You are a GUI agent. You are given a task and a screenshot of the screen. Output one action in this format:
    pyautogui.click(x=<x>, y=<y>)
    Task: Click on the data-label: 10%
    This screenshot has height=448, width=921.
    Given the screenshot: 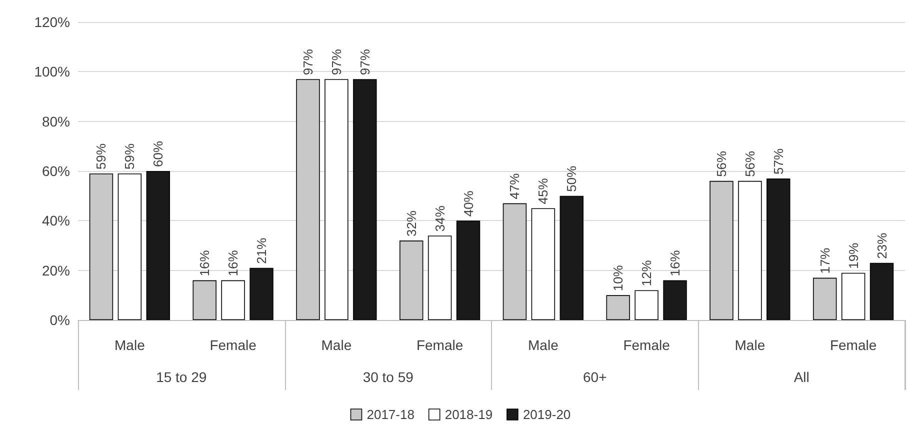 What is the action you would take?
    pyautogui.click(x=618, y=278)
    